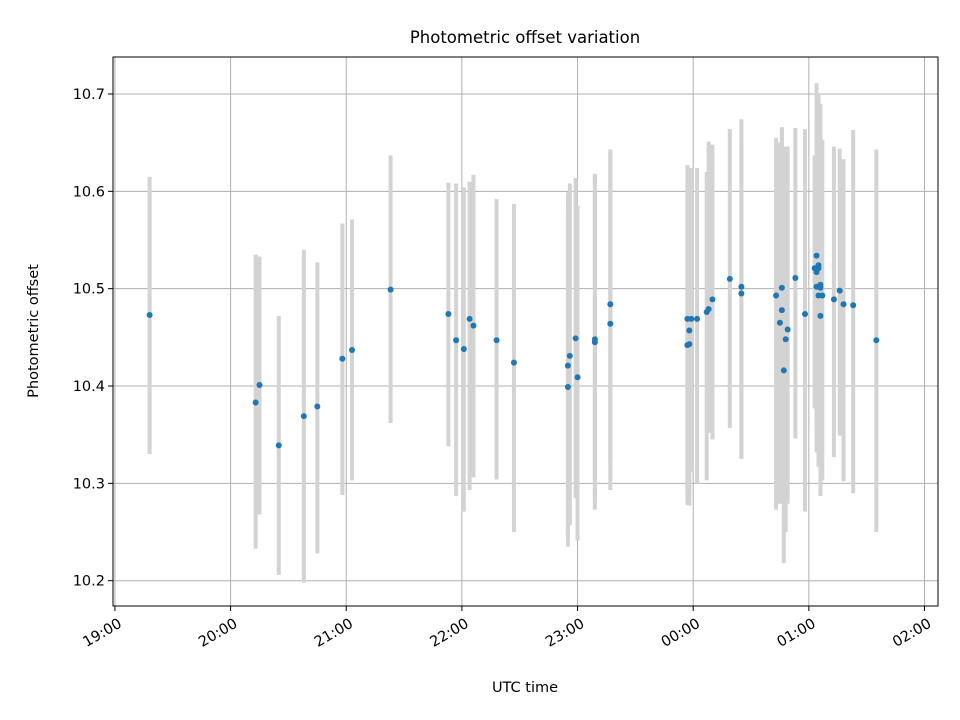 This screenshot has height=720, width=960. I want to click on x-axis-label: UTC time, so click(525, 688).